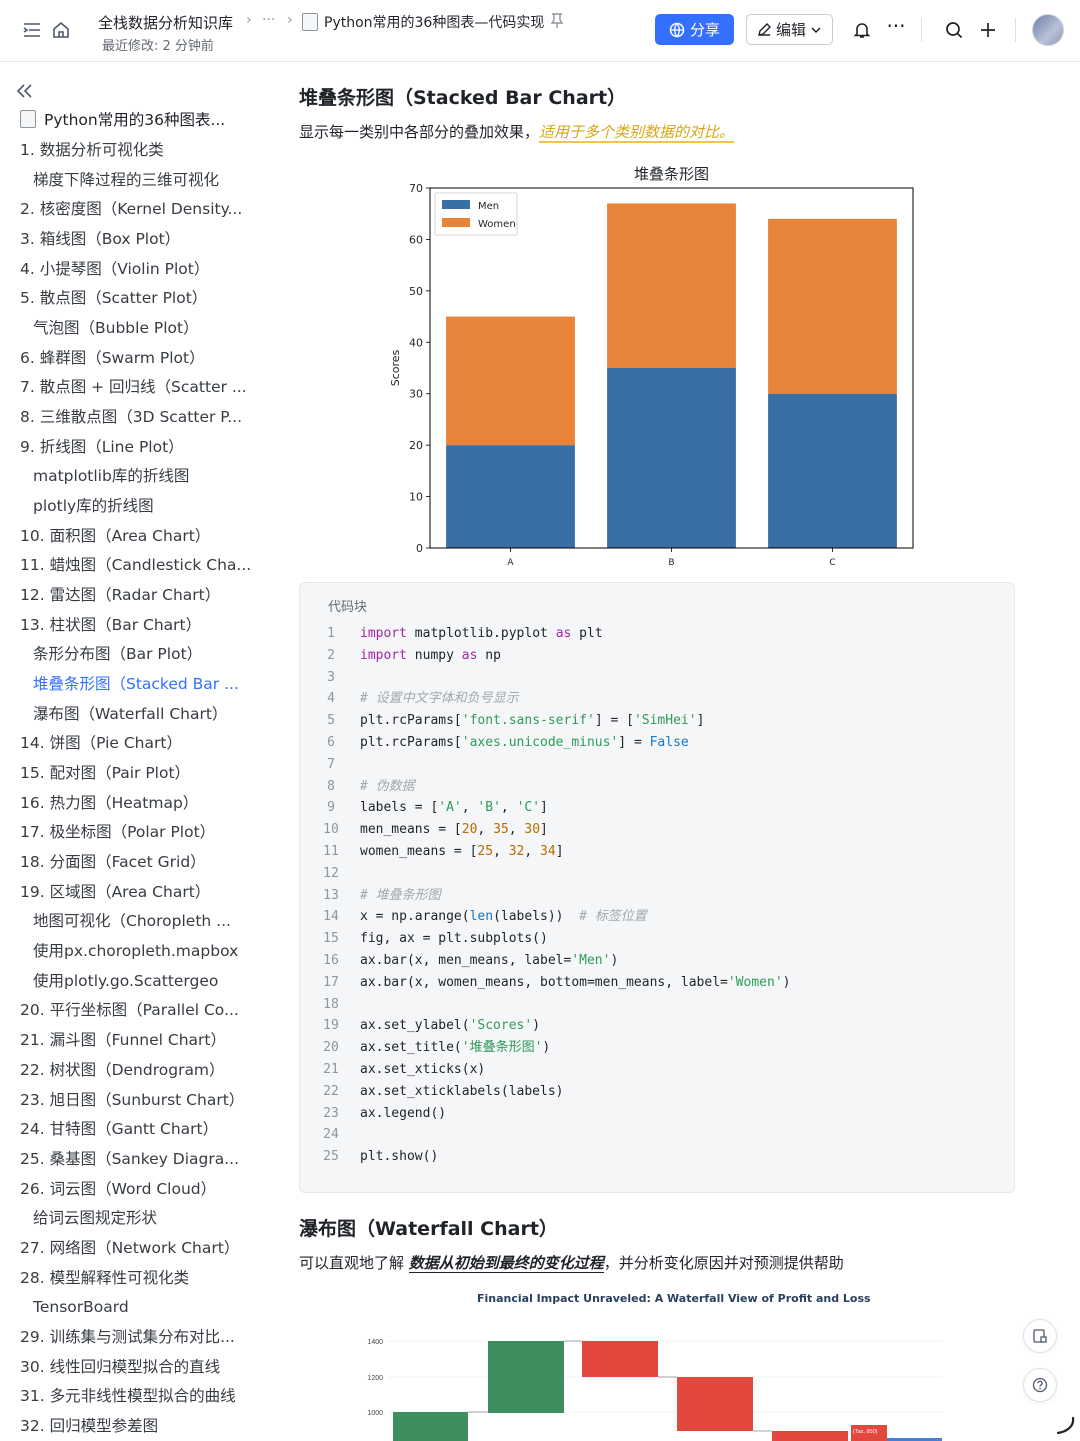 Image resolution: width=1080 pixels, height=1441 pixels. Describe the element at coordinates (119, 1129) in the screenshot. I see `sidebar-item: 24. 甘特图（Gantt Chart）` at that location.